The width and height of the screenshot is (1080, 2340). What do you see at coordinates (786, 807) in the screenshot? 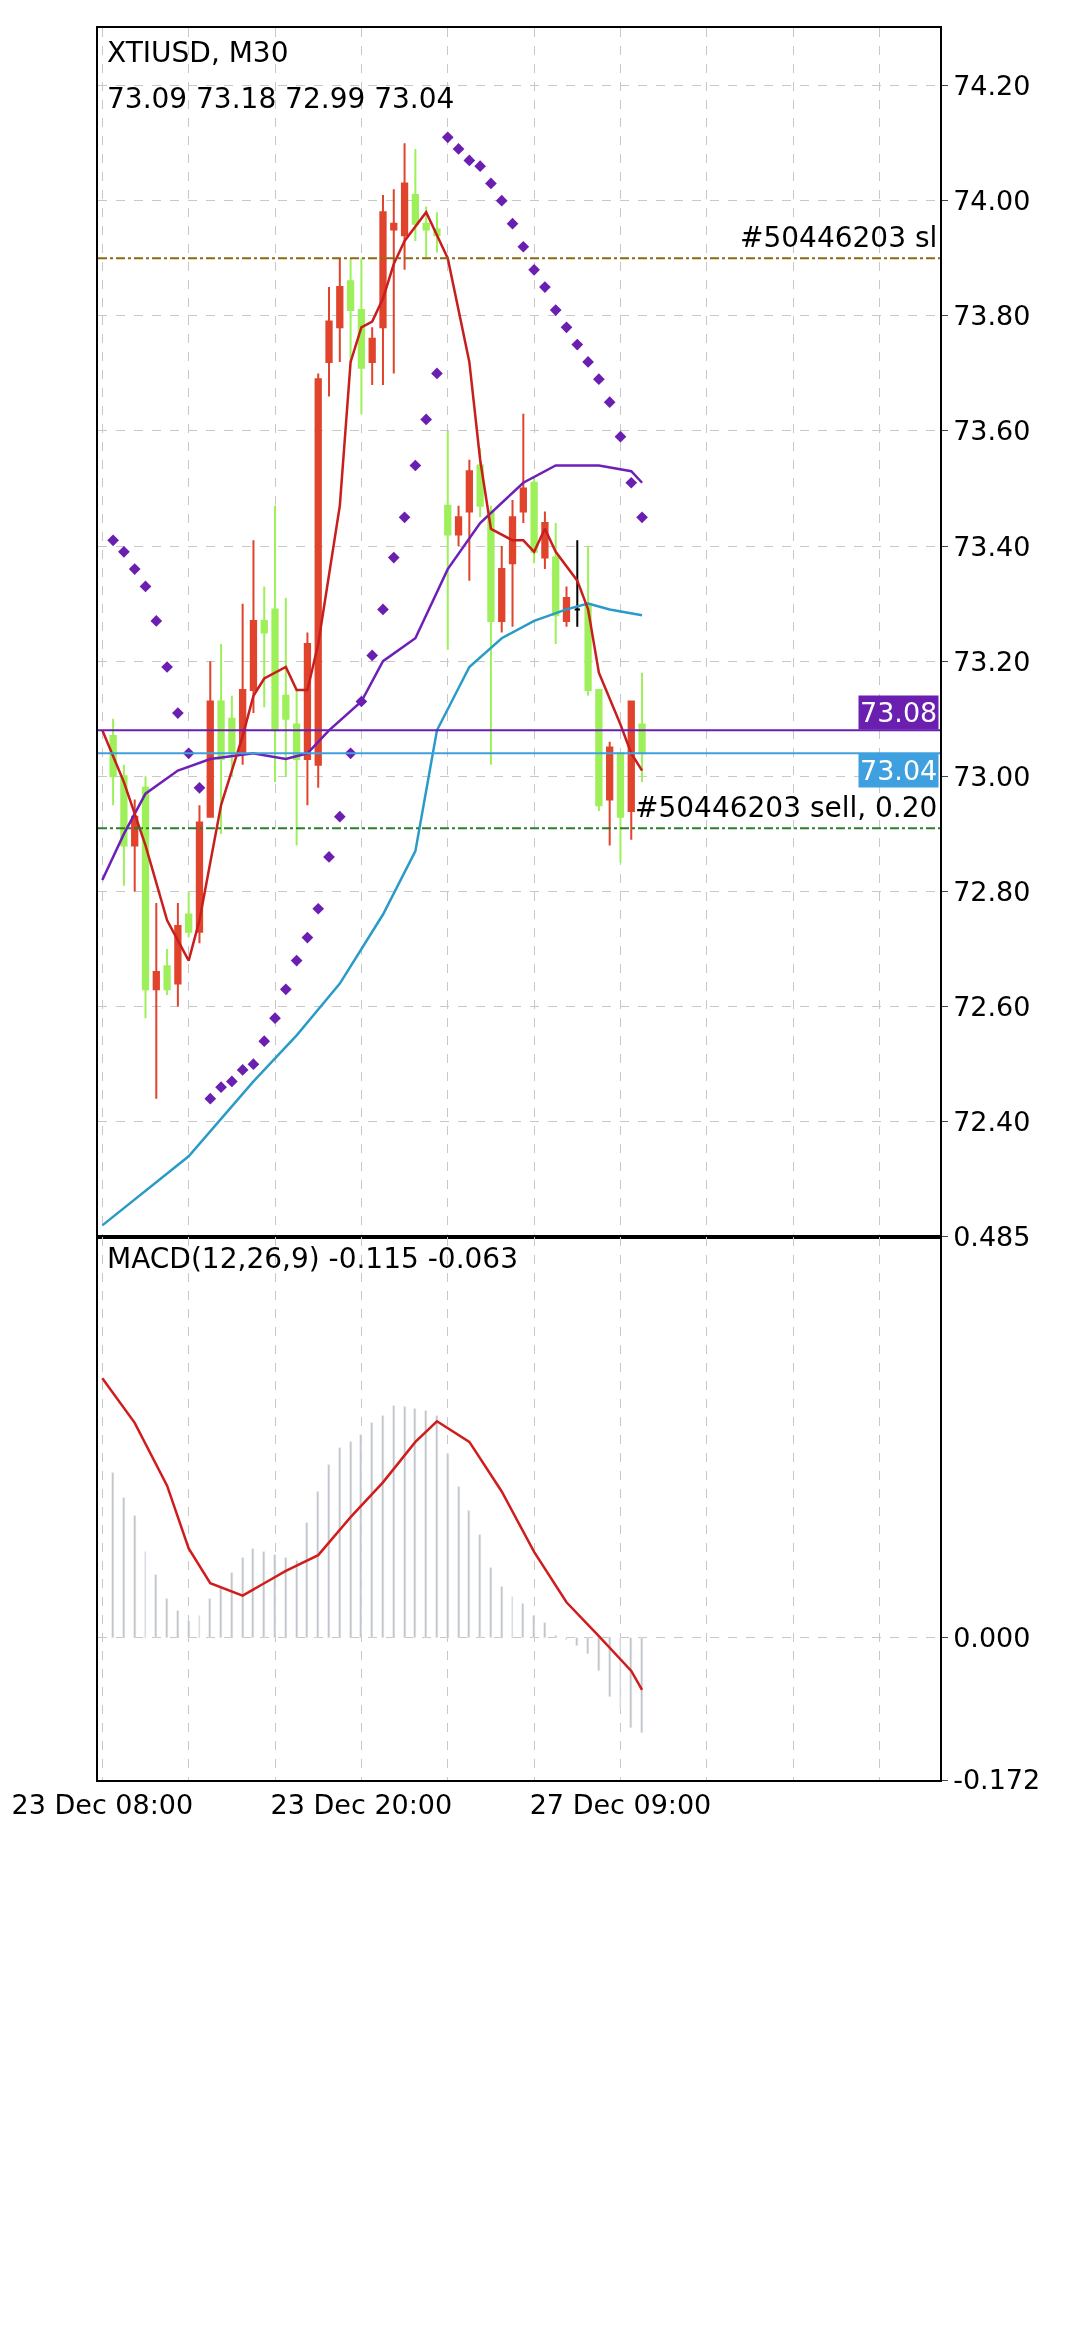
I see `ref-line-label: #50446203 sell, 0.20` at bounding box center [786, 807].